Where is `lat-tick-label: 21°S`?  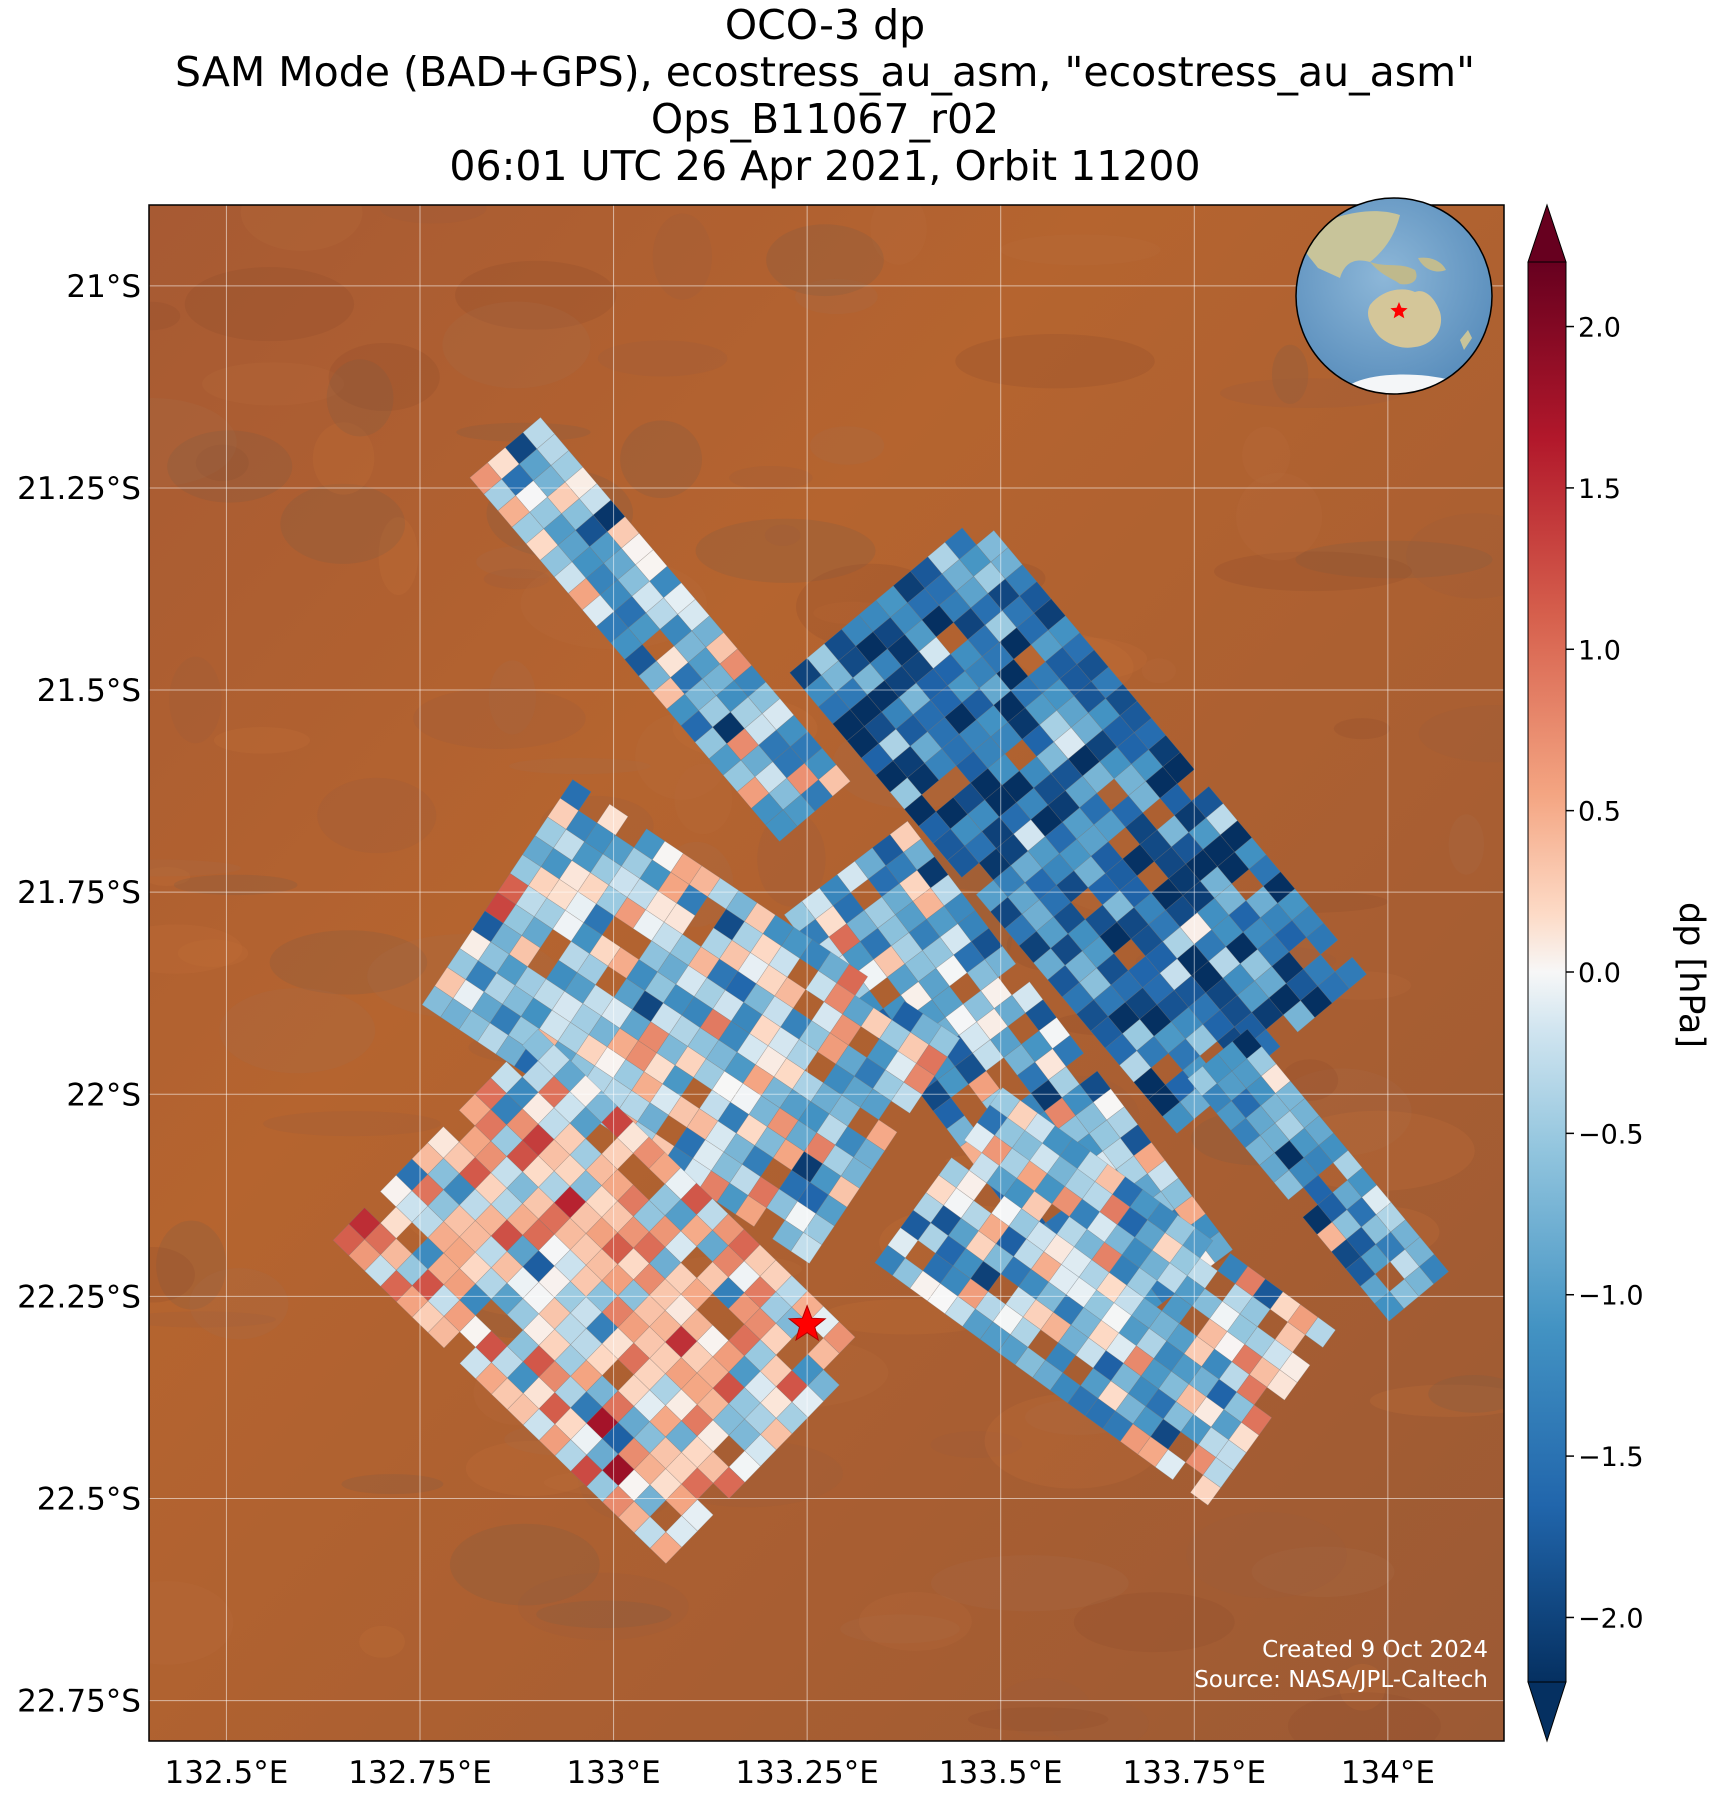 lat-tick-label: 21°S is located at coordinates (103, 287).